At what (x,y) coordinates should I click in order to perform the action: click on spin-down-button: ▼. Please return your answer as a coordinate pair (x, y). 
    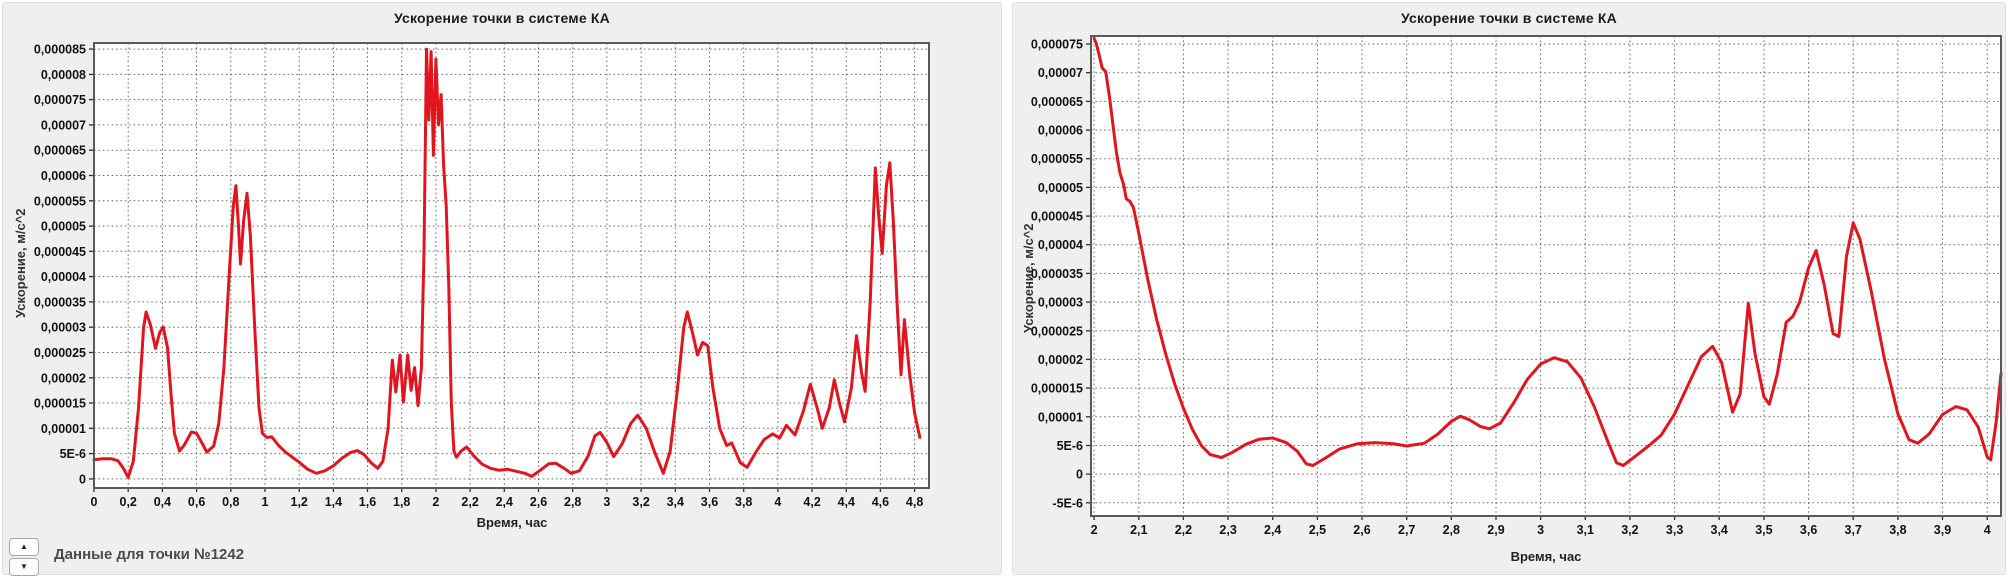
    Looking at the image, I should click on (24, 567).